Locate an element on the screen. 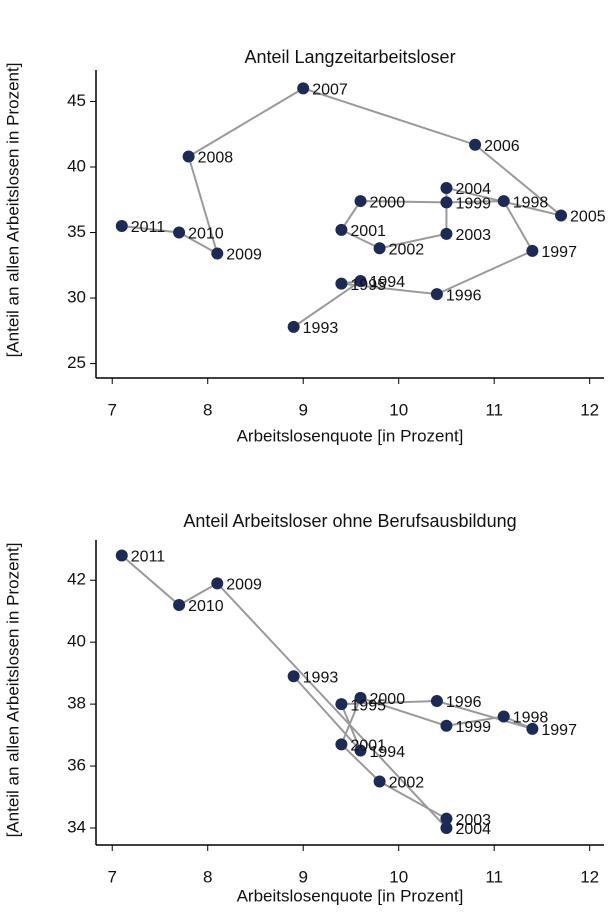 The width and height of the screenshot is (616, 915). y-tick-label: 25 is located at coordinates (76, 362).